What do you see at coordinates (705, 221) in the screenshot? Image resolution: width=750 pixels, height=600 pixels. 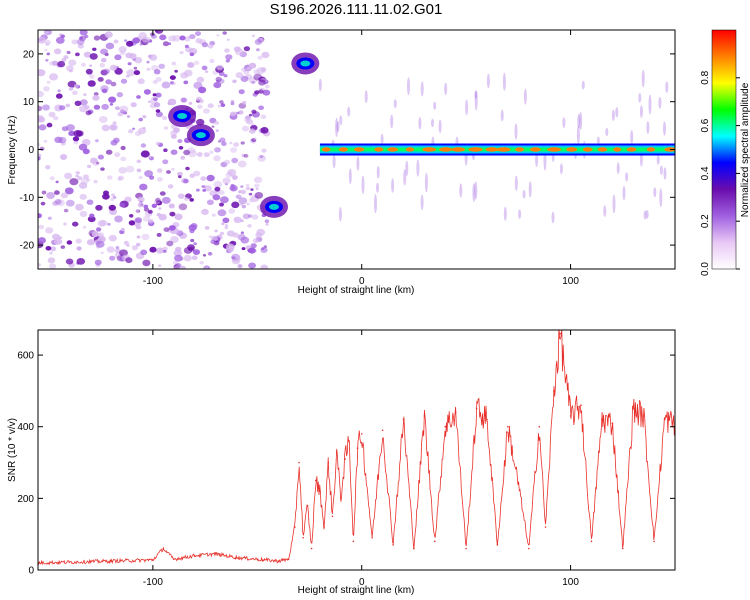 I see `colorbar-tick-label: 0.2` at bounding box center [705, 221].